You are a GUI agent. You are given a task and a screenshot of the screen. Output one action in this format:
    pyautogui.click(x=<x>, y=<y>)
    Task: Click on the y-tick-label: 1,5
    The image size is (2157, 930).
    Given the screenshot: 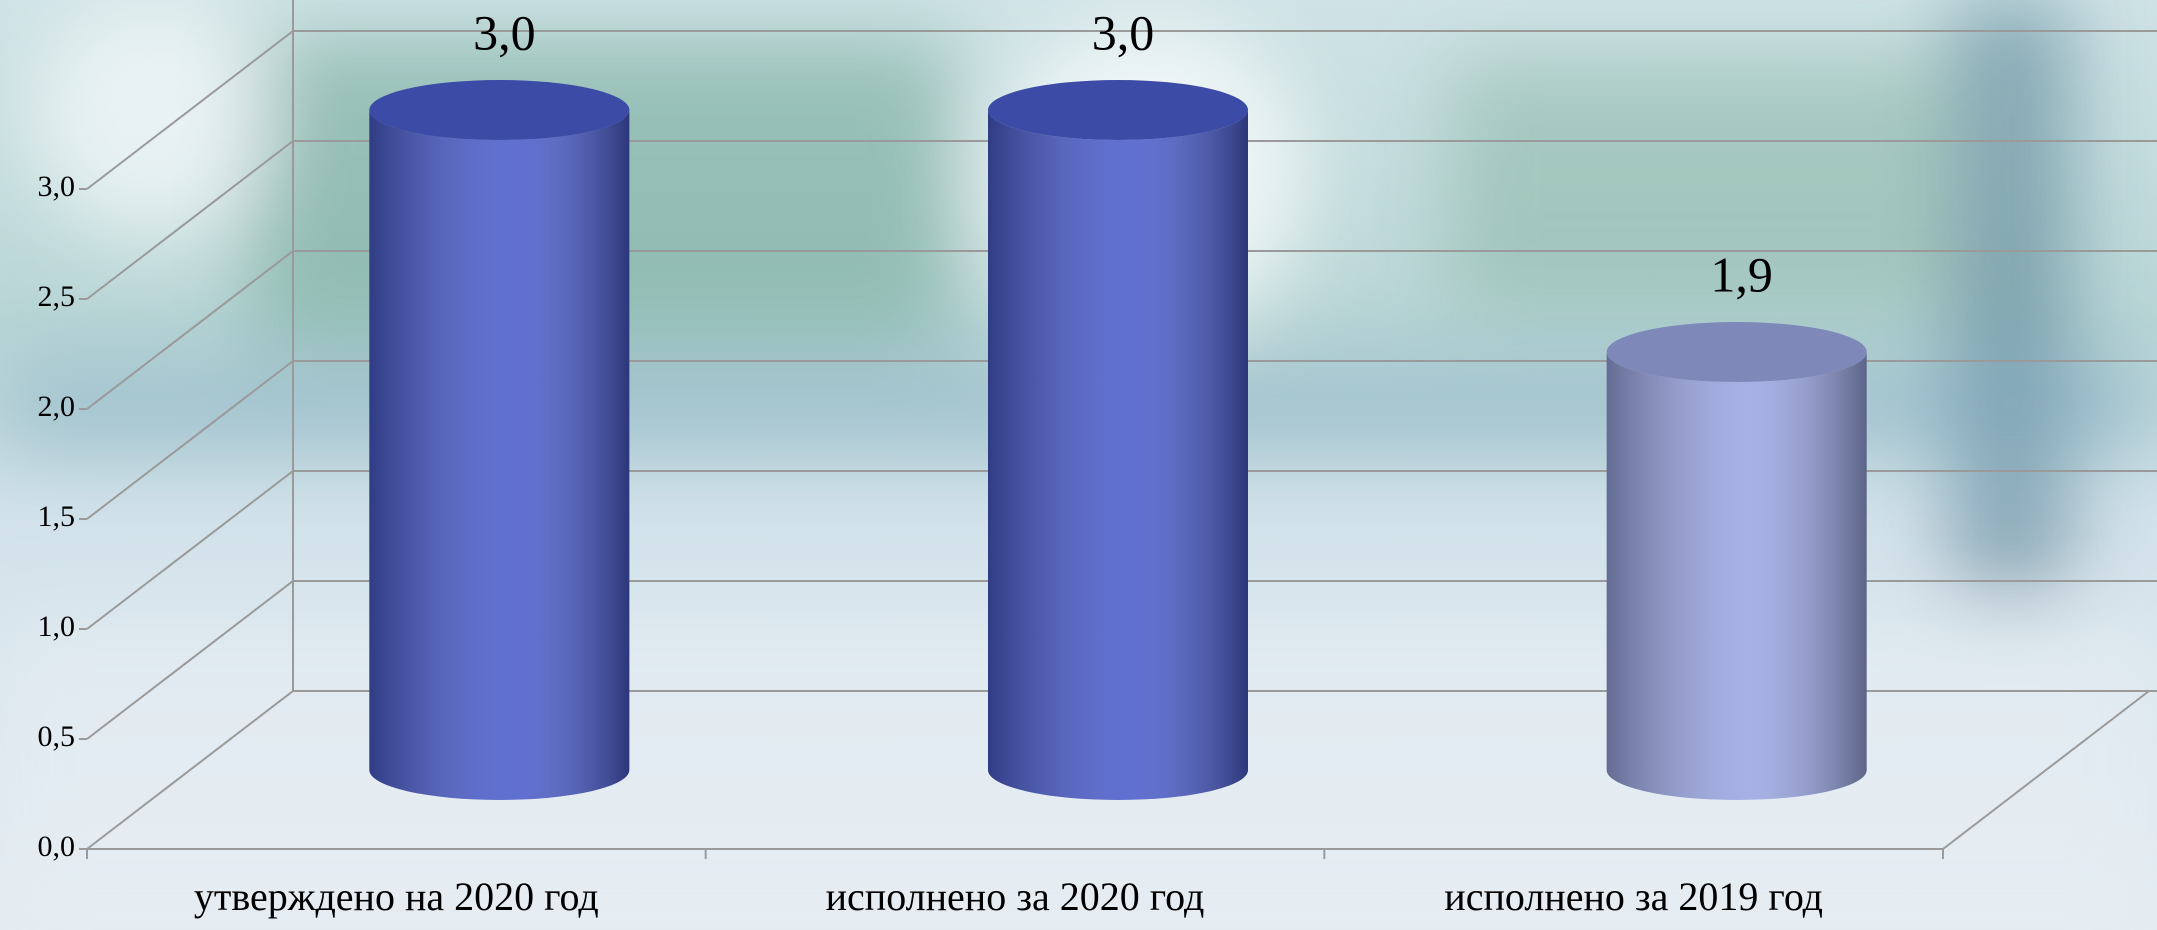 What is the action you would take?
    pyautogui.click(x=57, y=516)
    